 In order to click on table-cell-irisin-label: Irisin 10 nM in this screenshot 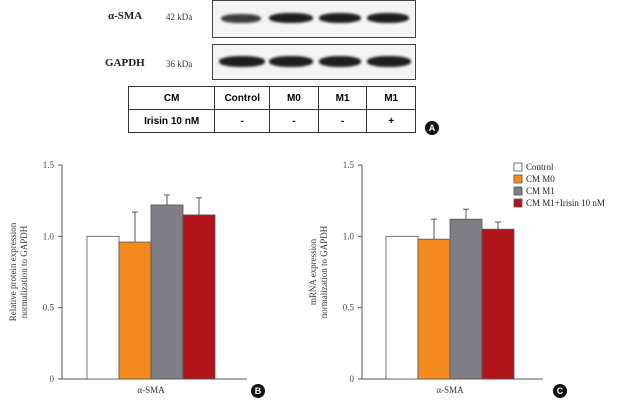, I will do `click(171, 121)`.